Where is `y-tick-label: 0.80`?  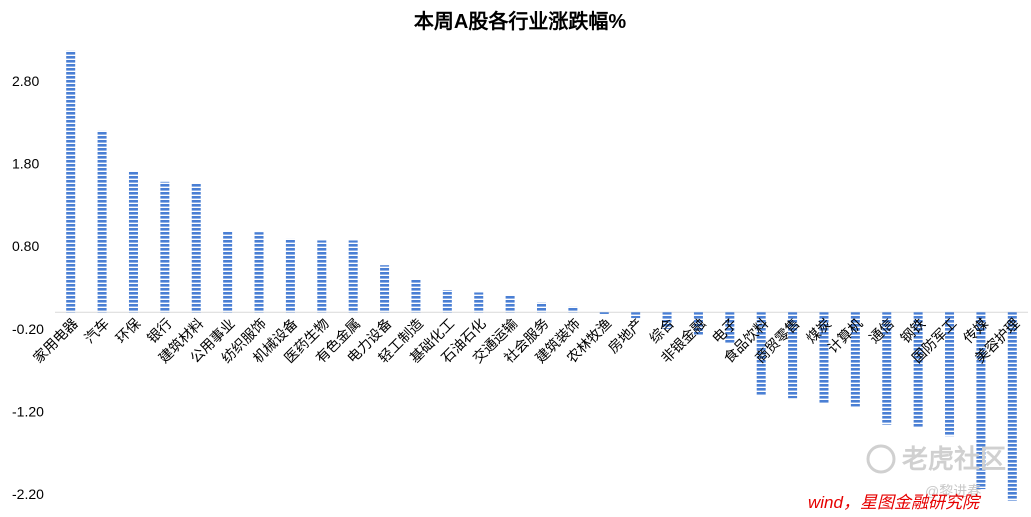 y-tick-label: 0.80 is located at coordinates (25, 246).